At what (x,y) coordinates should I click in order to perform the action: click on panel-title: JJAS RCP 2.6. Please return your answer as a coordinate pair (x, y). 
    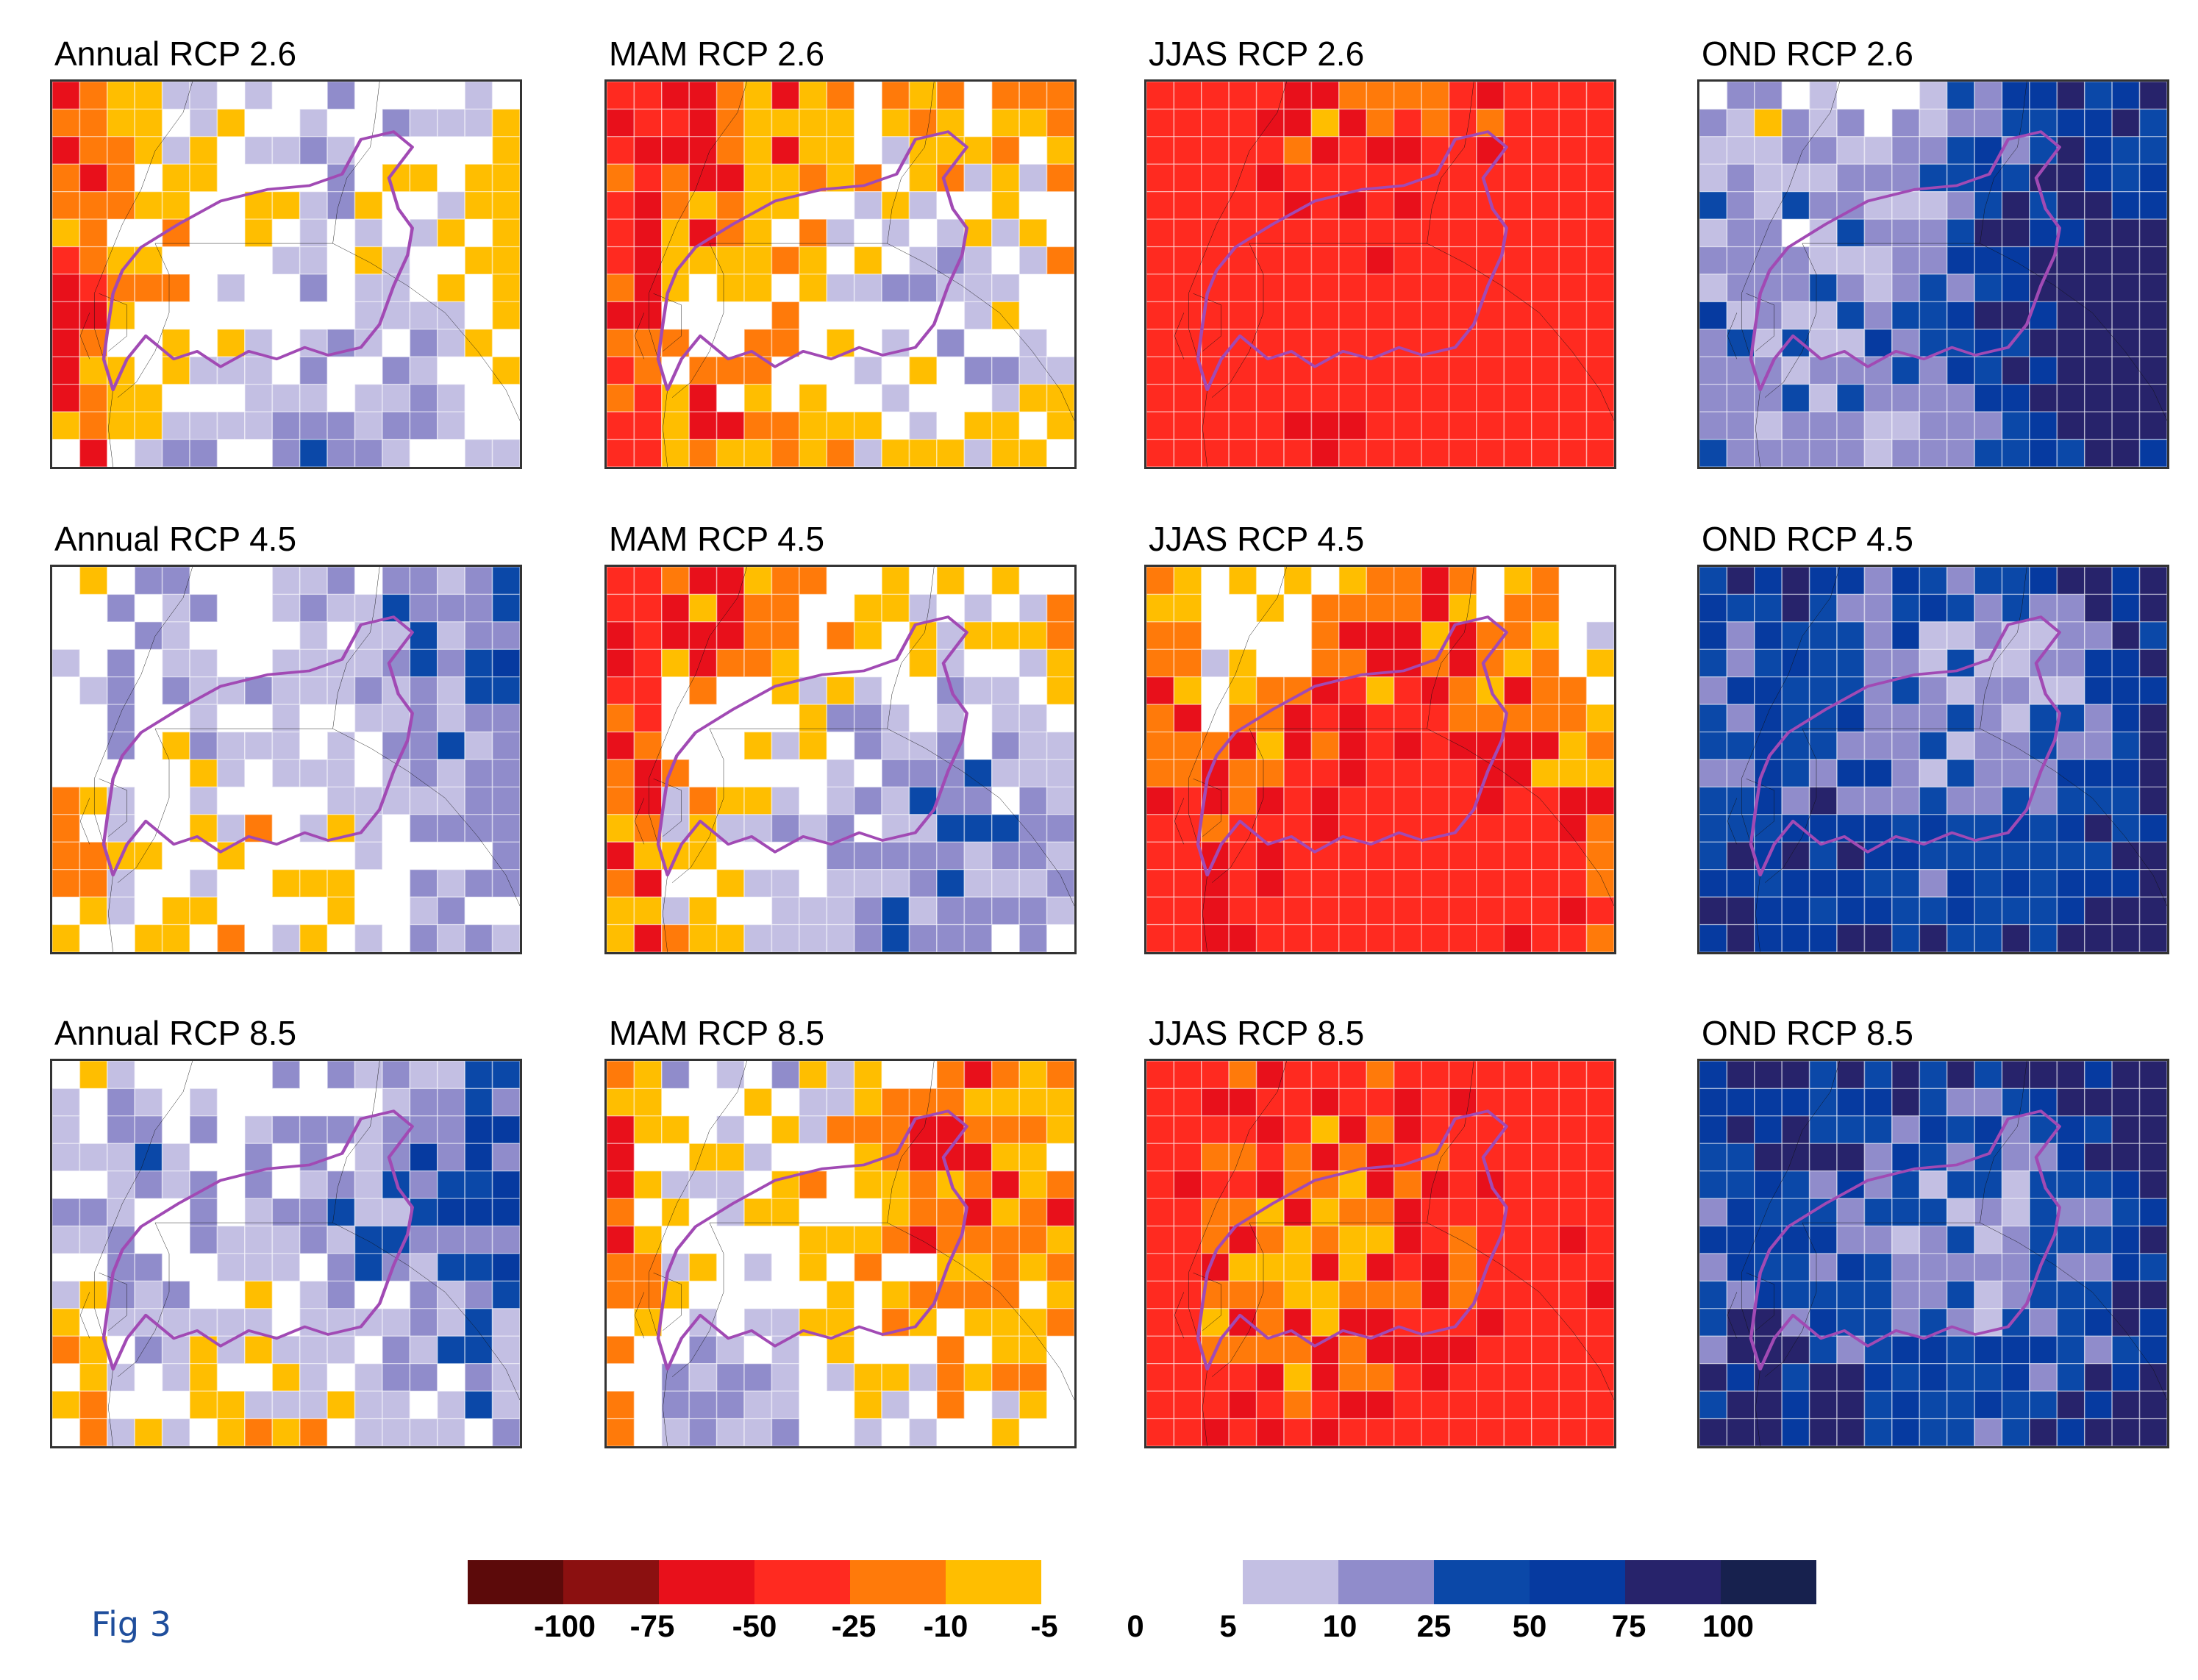
    Looking at the image, I should click on (1257, 54).